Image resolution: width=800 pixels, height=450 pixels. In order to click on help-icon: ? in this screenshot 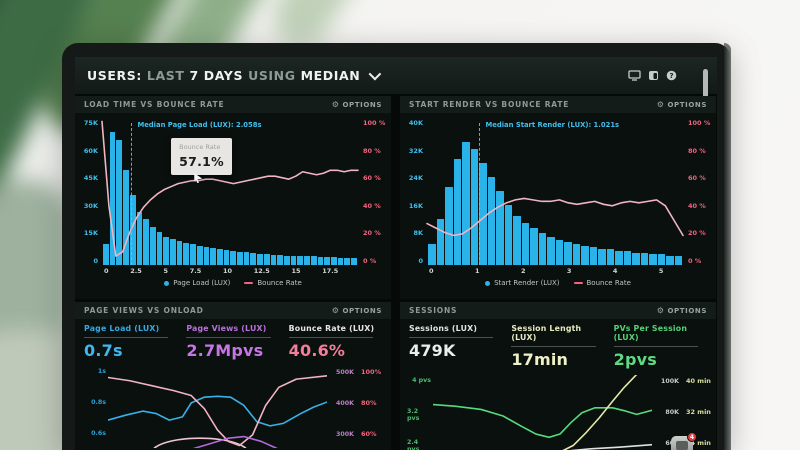, I will do `click(671, 75)`.